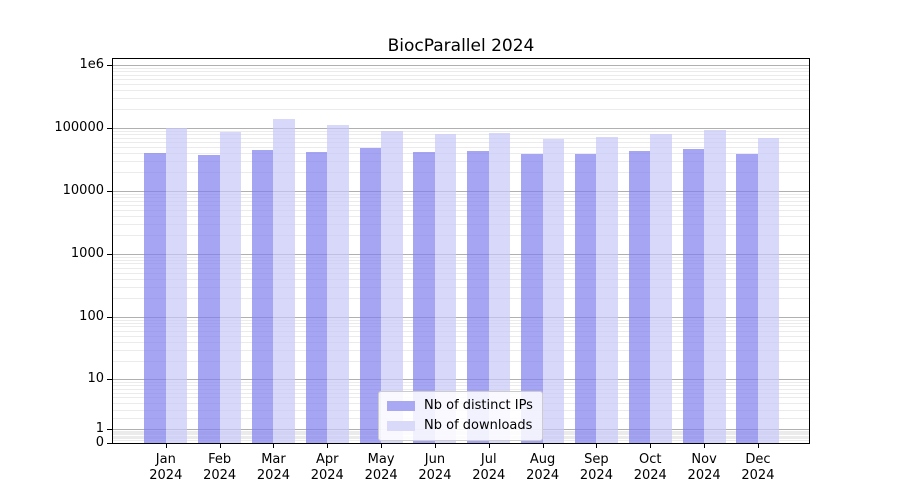 The width and height of the screenshot is (900, 500). I want to click on y-tick-label: 1e6, so click(91, 64).